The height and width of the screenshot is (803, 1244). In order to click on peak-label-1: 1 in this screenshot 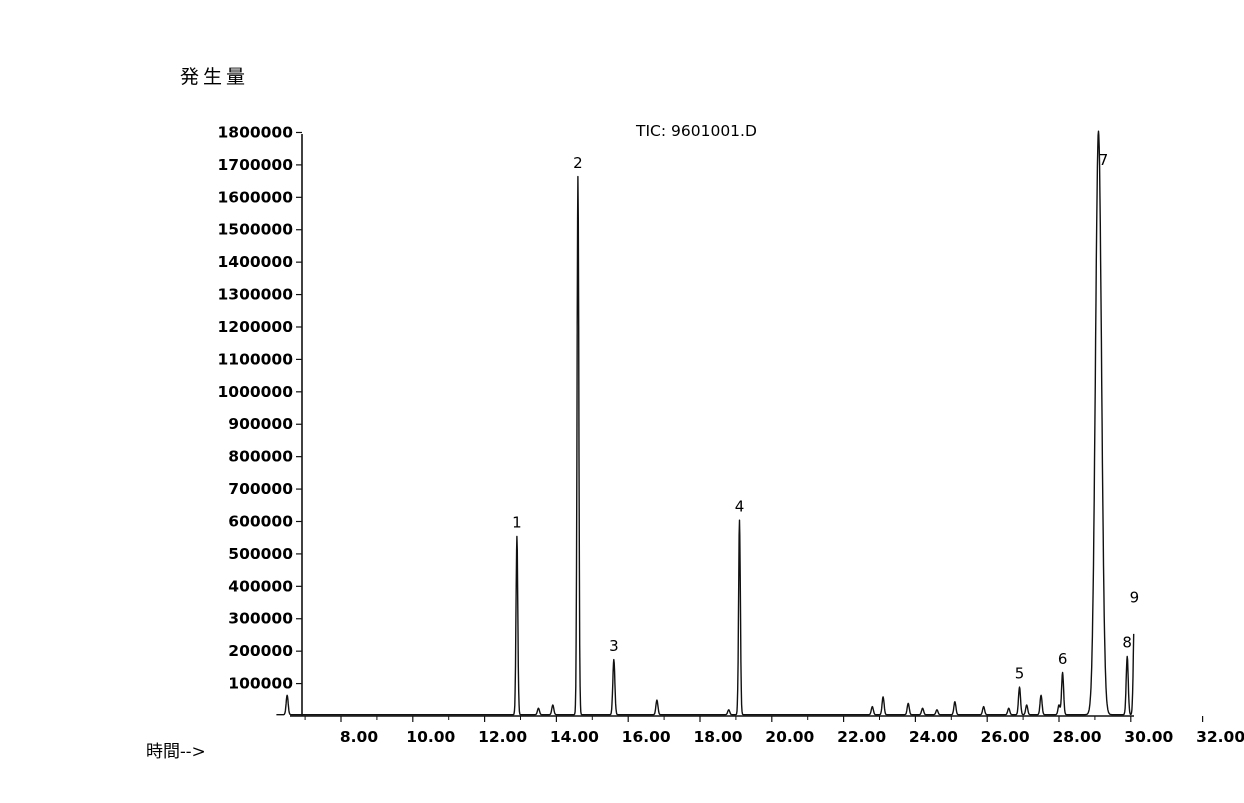, I will do `click(517, 523)`.